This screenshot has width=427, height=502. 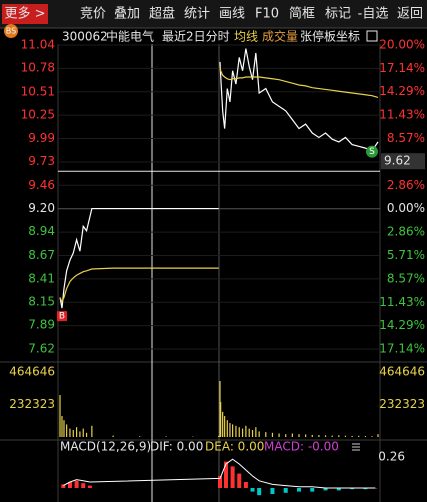 I want to click on menu-item: F10, so click(x=267, y=14).